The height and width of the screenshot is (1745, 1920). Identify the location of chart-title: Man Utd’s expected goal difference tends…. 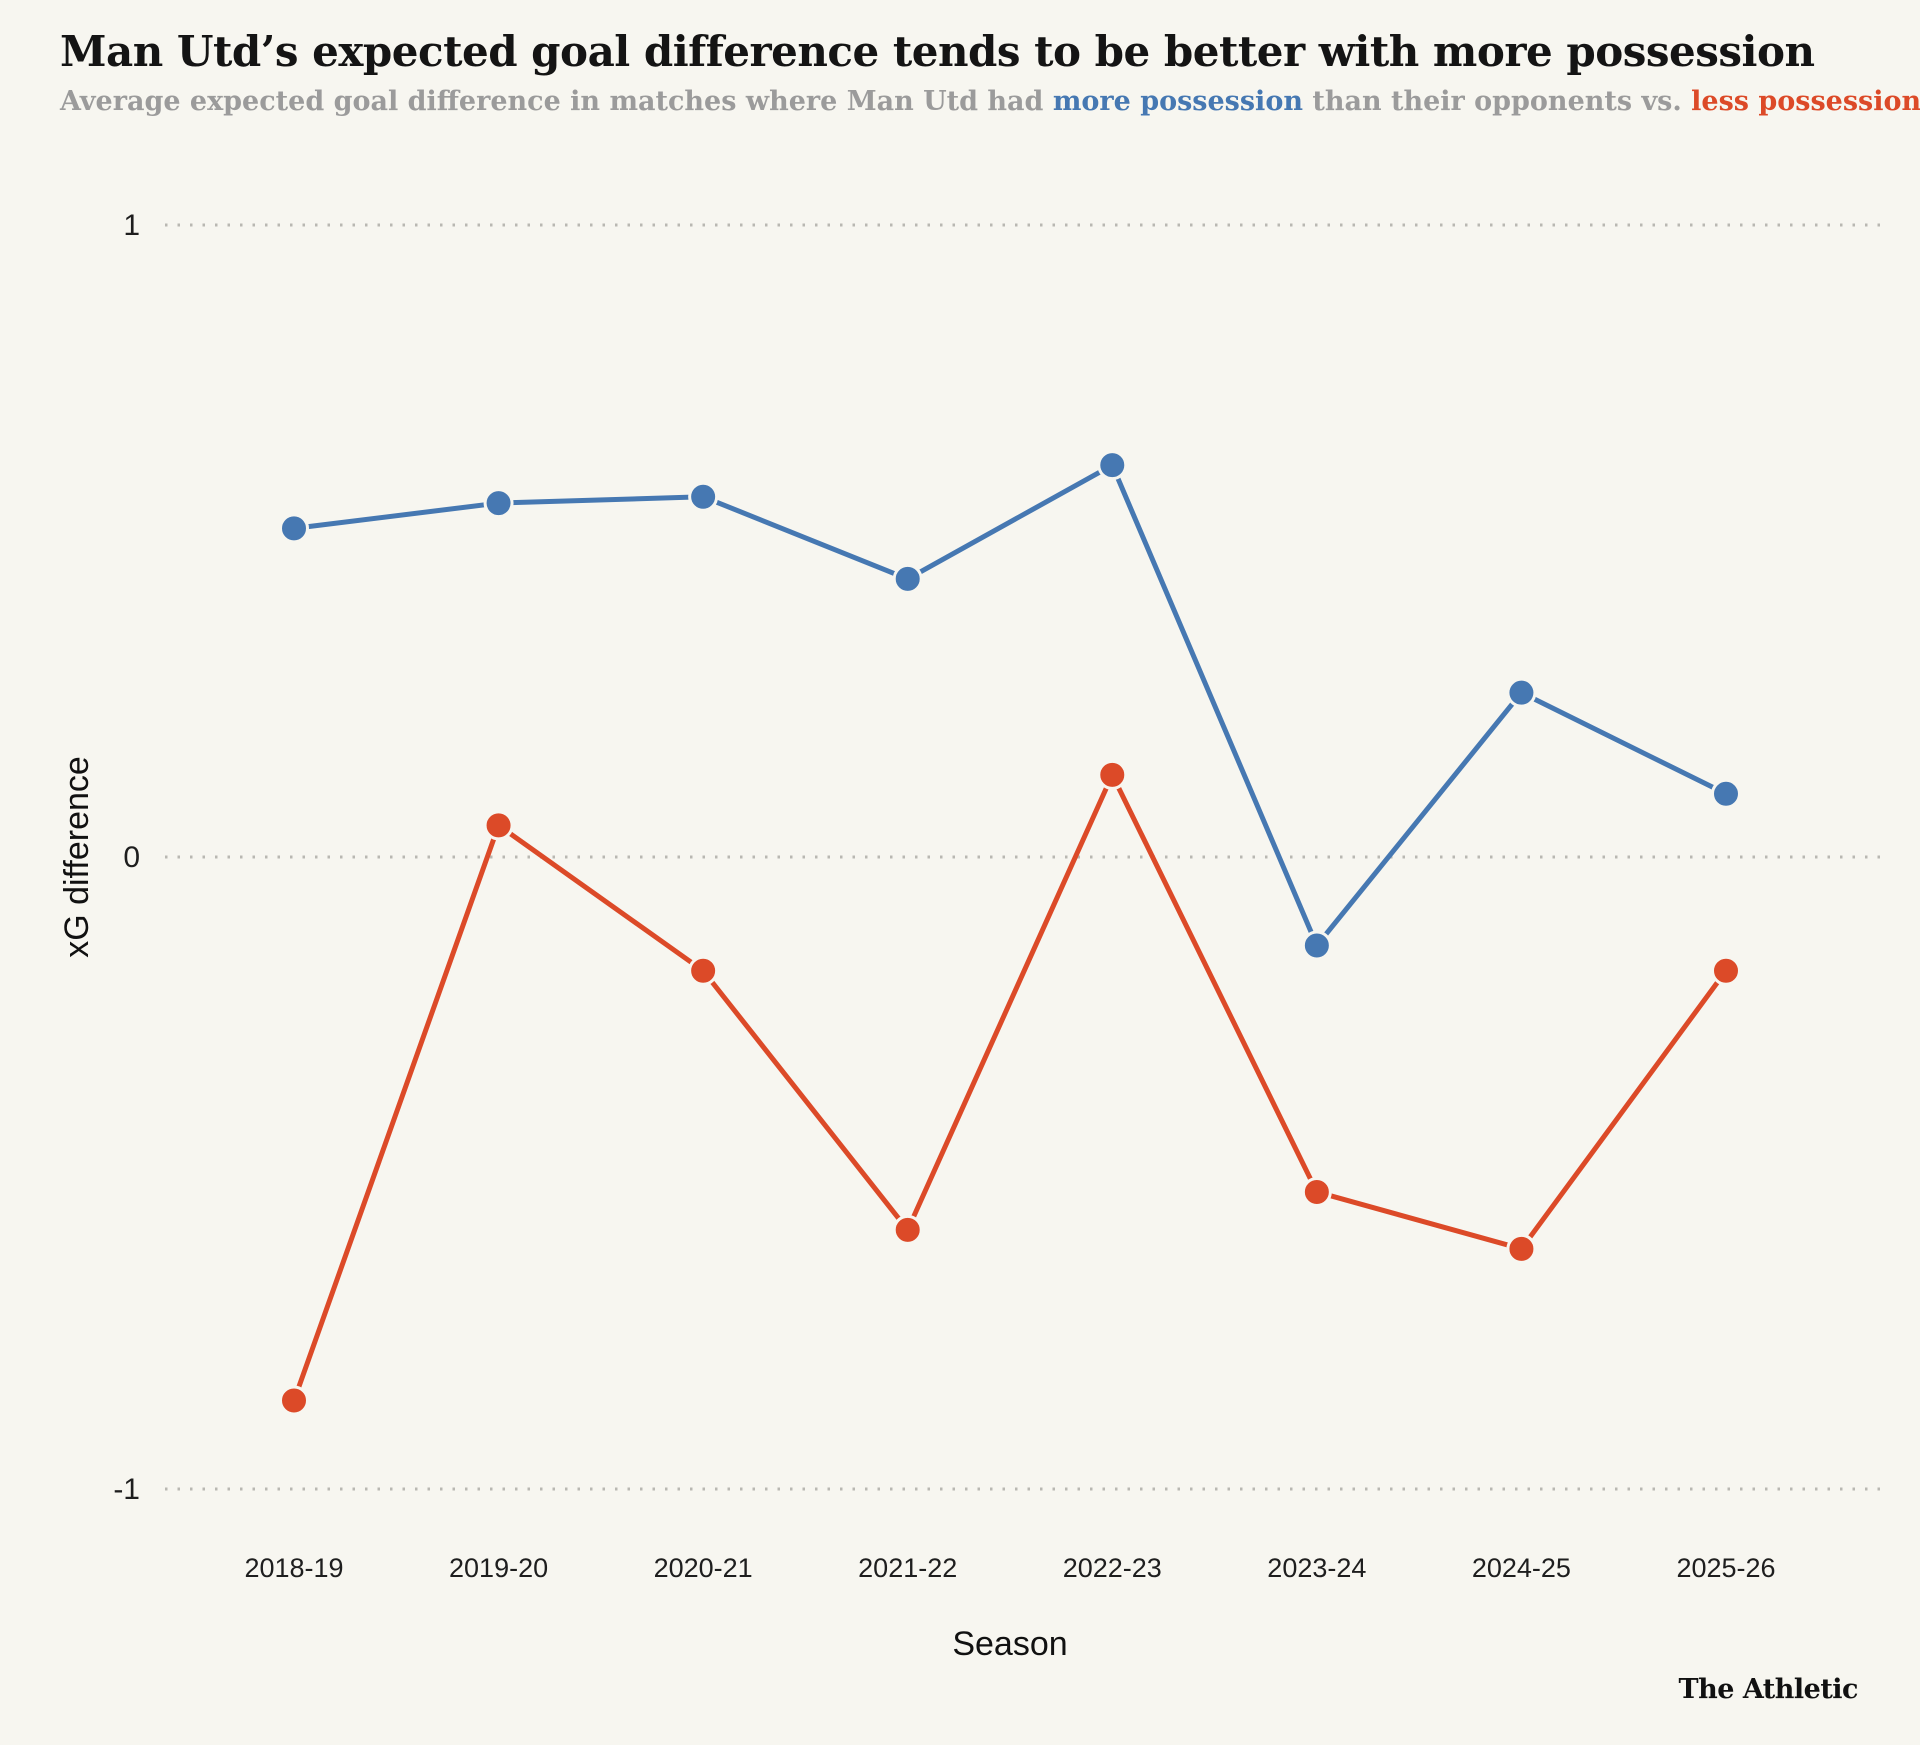
(937, 51).